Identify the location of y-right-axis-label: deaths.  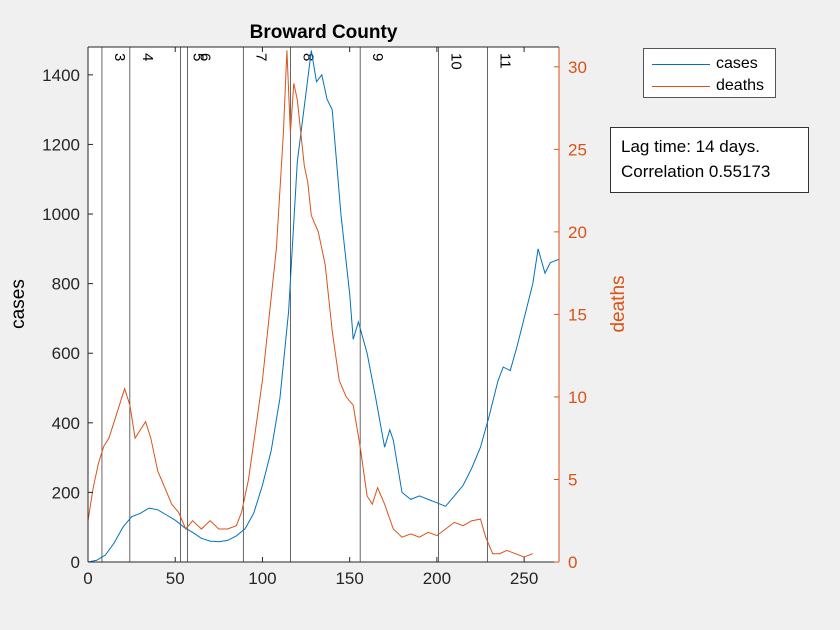
(618, 303).